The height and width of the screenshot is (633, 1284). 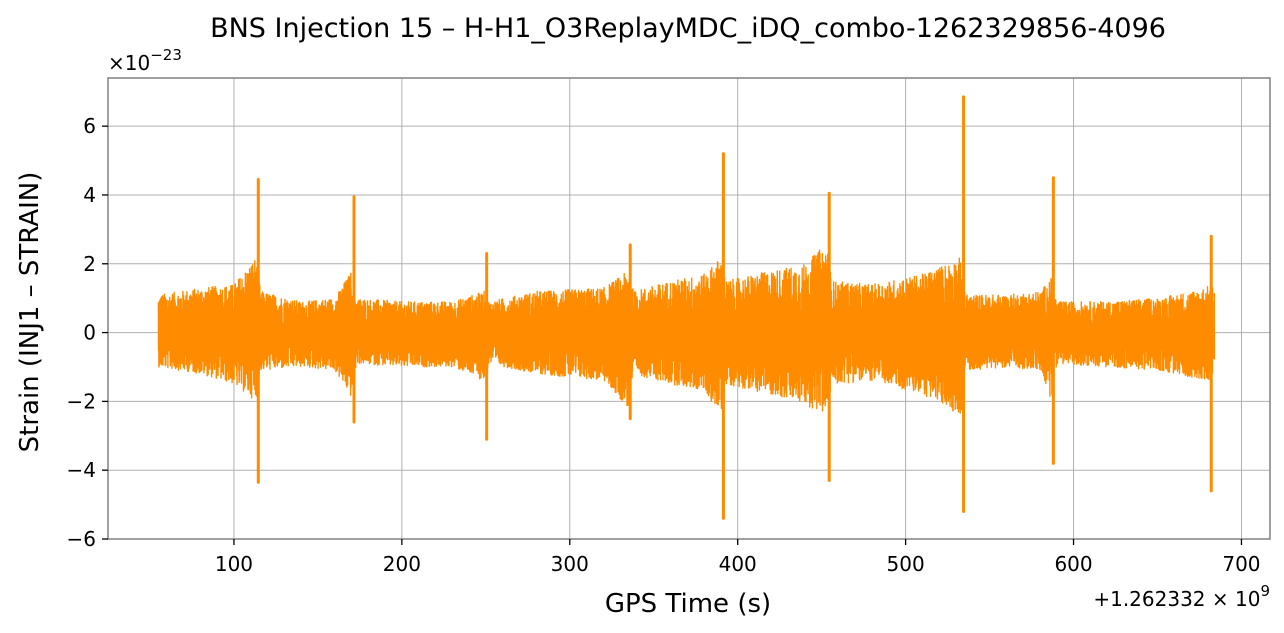 What do you see at coordinates (81, 470) in the screenshot?
I see `y-tick-label: −4` at bounding box center [81, 470].